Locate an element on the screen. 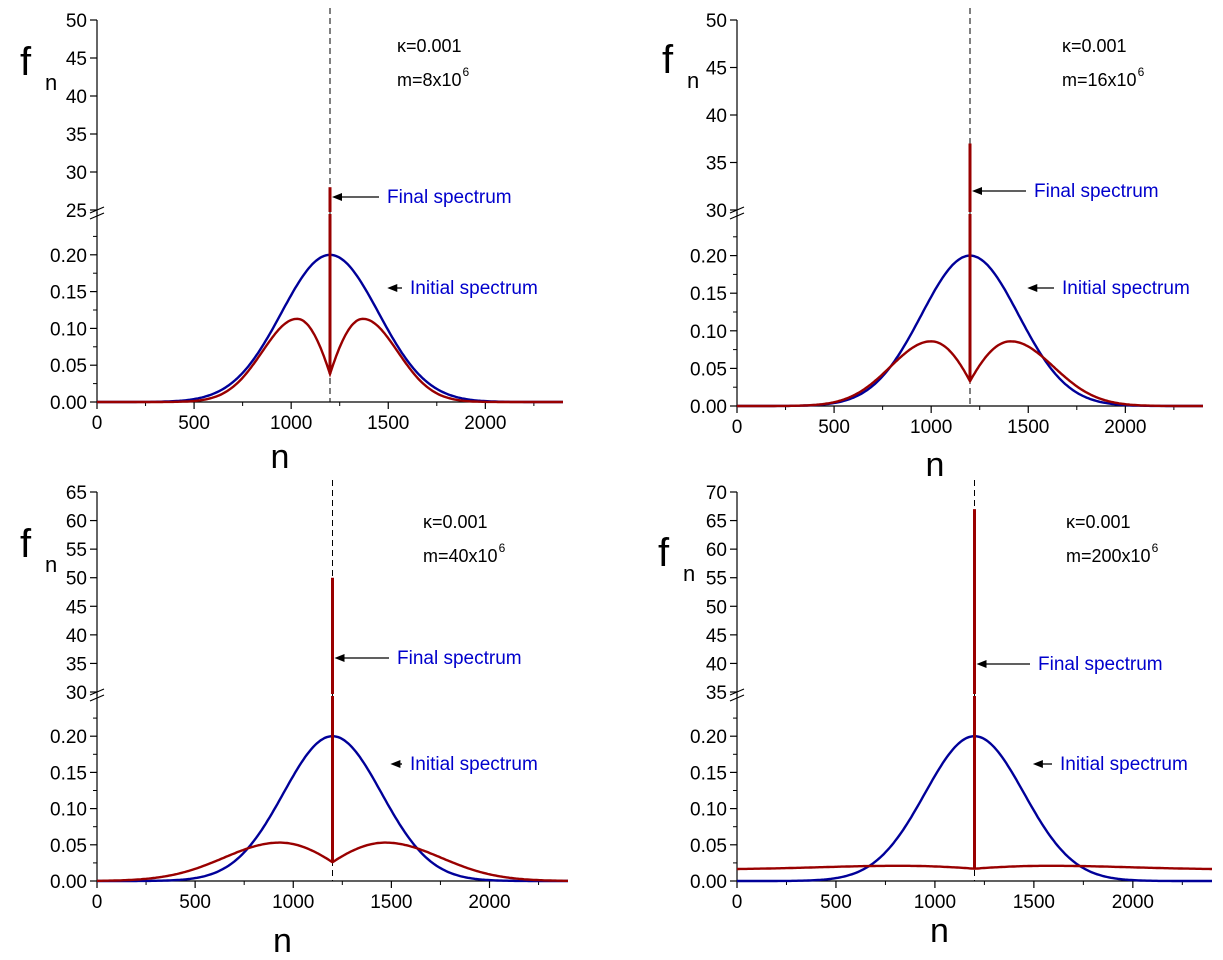  m-label: m=16x10 is located at coordinates (1099, 80).